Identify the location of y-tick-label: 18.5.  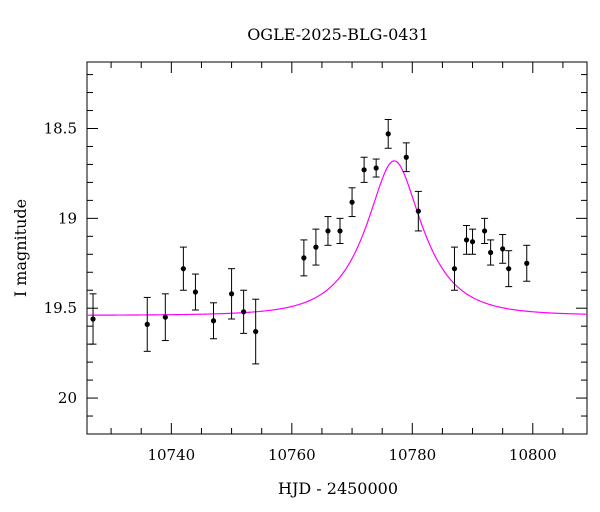
(60, 128).